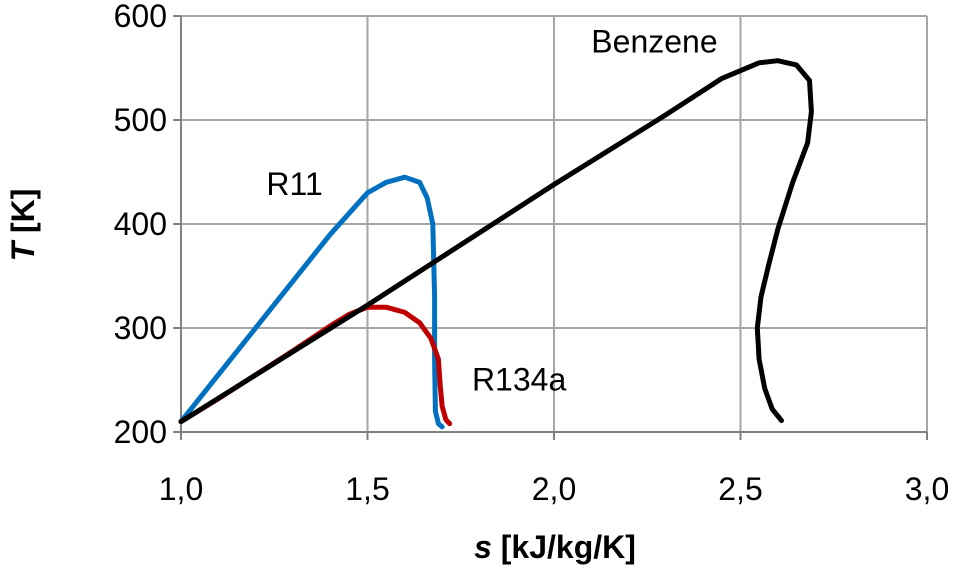  I want to click on y-axis-title: T [K], so click(23, 225).